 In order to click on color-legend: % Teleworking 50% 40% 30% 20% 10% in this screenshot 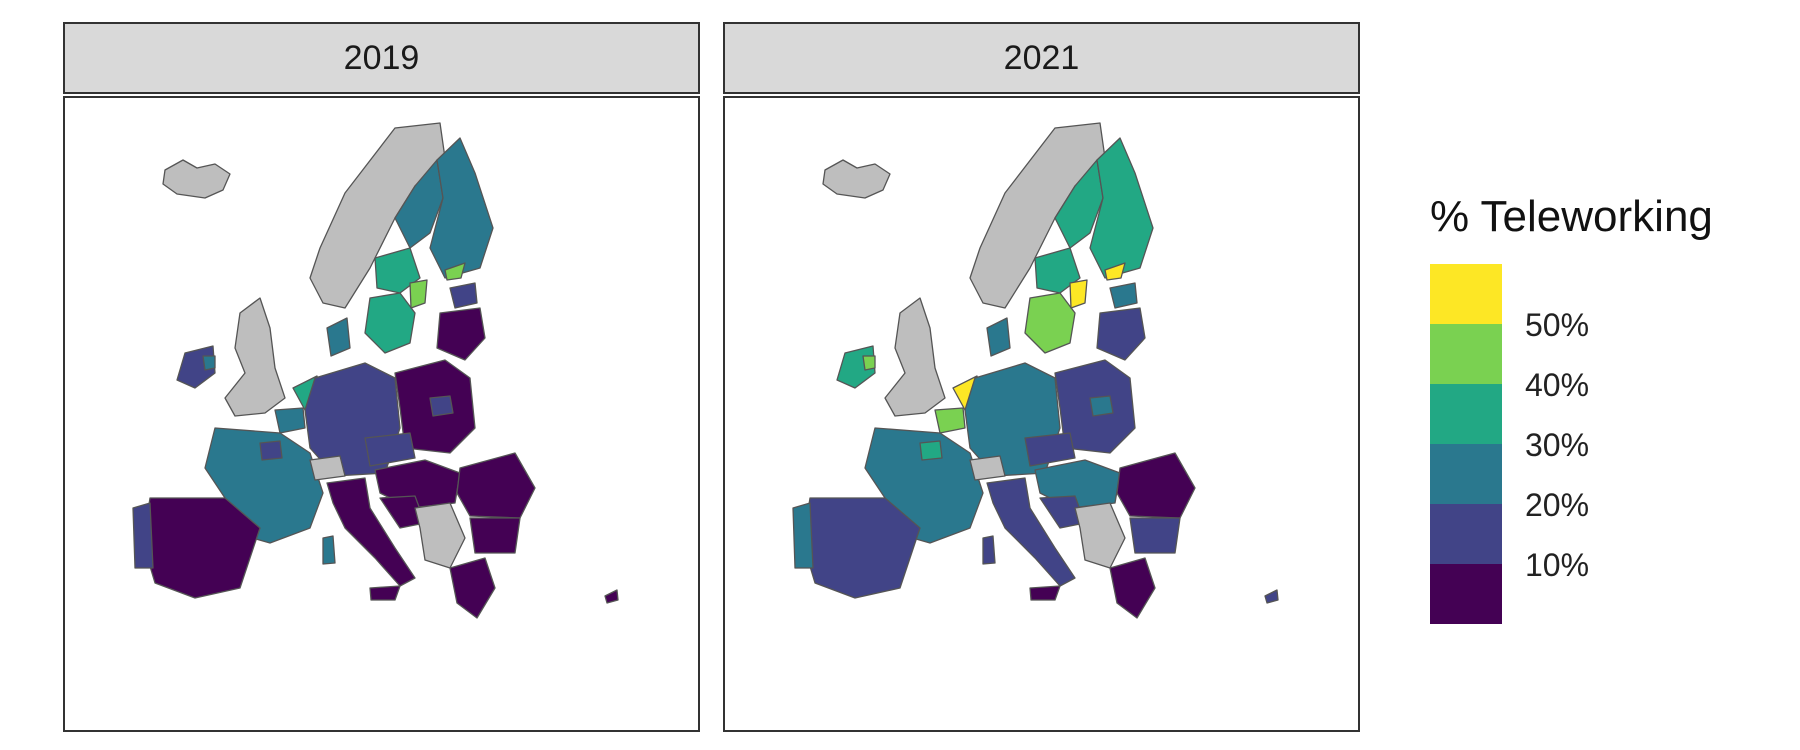, I will do `click(1595, 408)`.